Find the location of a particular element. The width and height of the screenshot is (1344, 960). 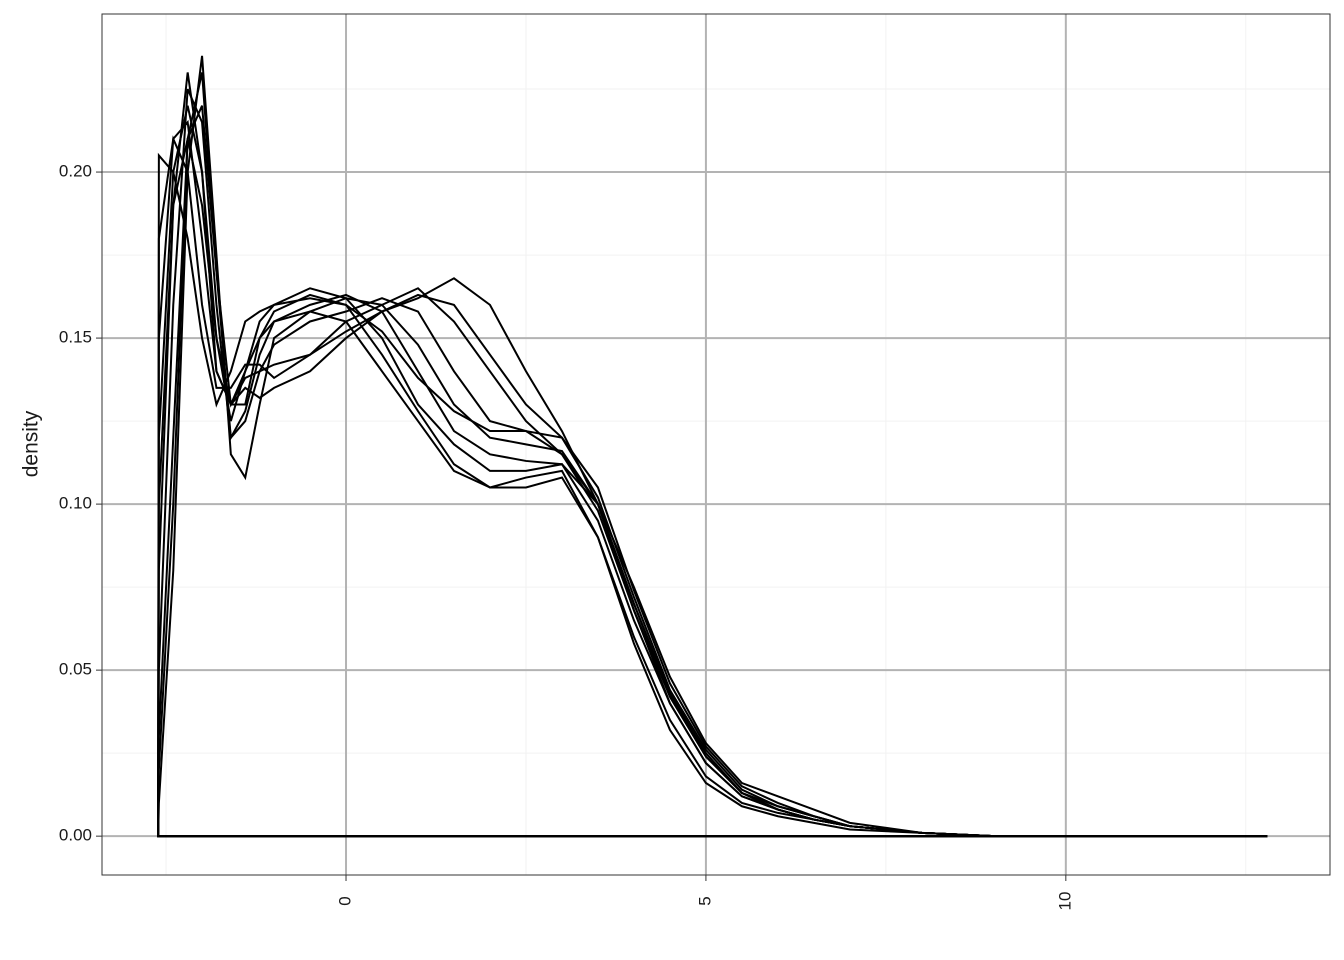

x-tick-label: 5 is located at coordinates (704, 900).